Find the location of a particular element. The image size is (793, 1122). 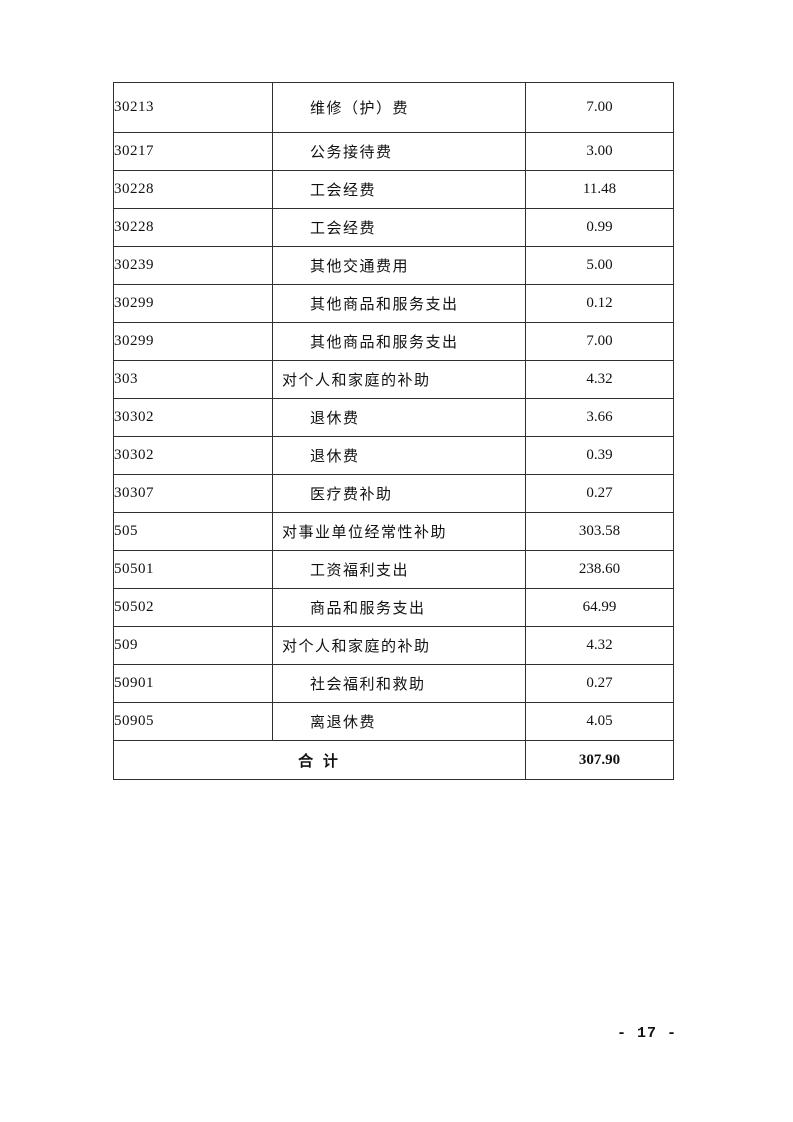

table-row: 30239 其他交通费用 5.00 is located at coordinates (393, 265).